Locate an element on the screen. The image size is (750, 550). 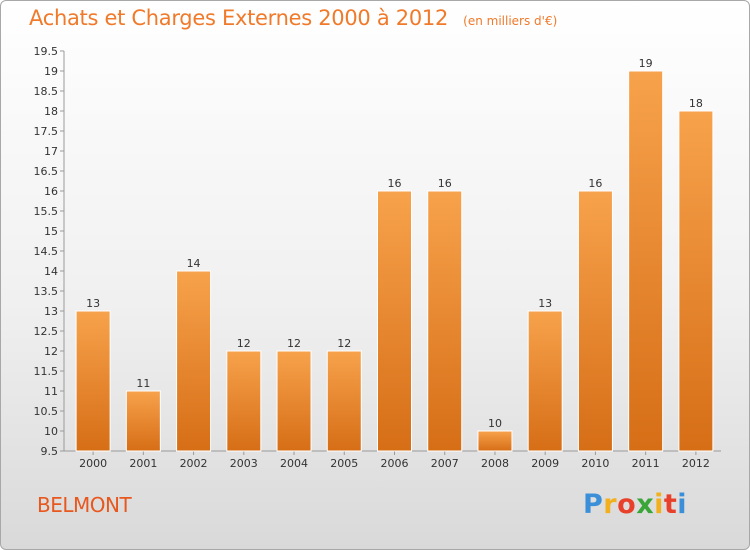
y-tick-label: 9.5 is located at coordinates (50, 451).